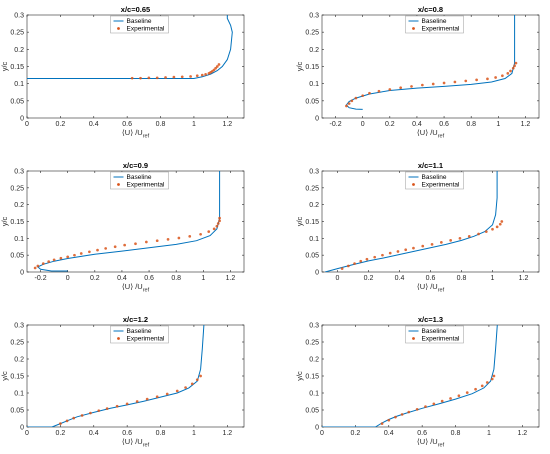 The width and height of the screenshot is (550, 454). Describe the element at coordinates (489, 433) in the screenshot. I see `x-tick-label: 1` at that location.